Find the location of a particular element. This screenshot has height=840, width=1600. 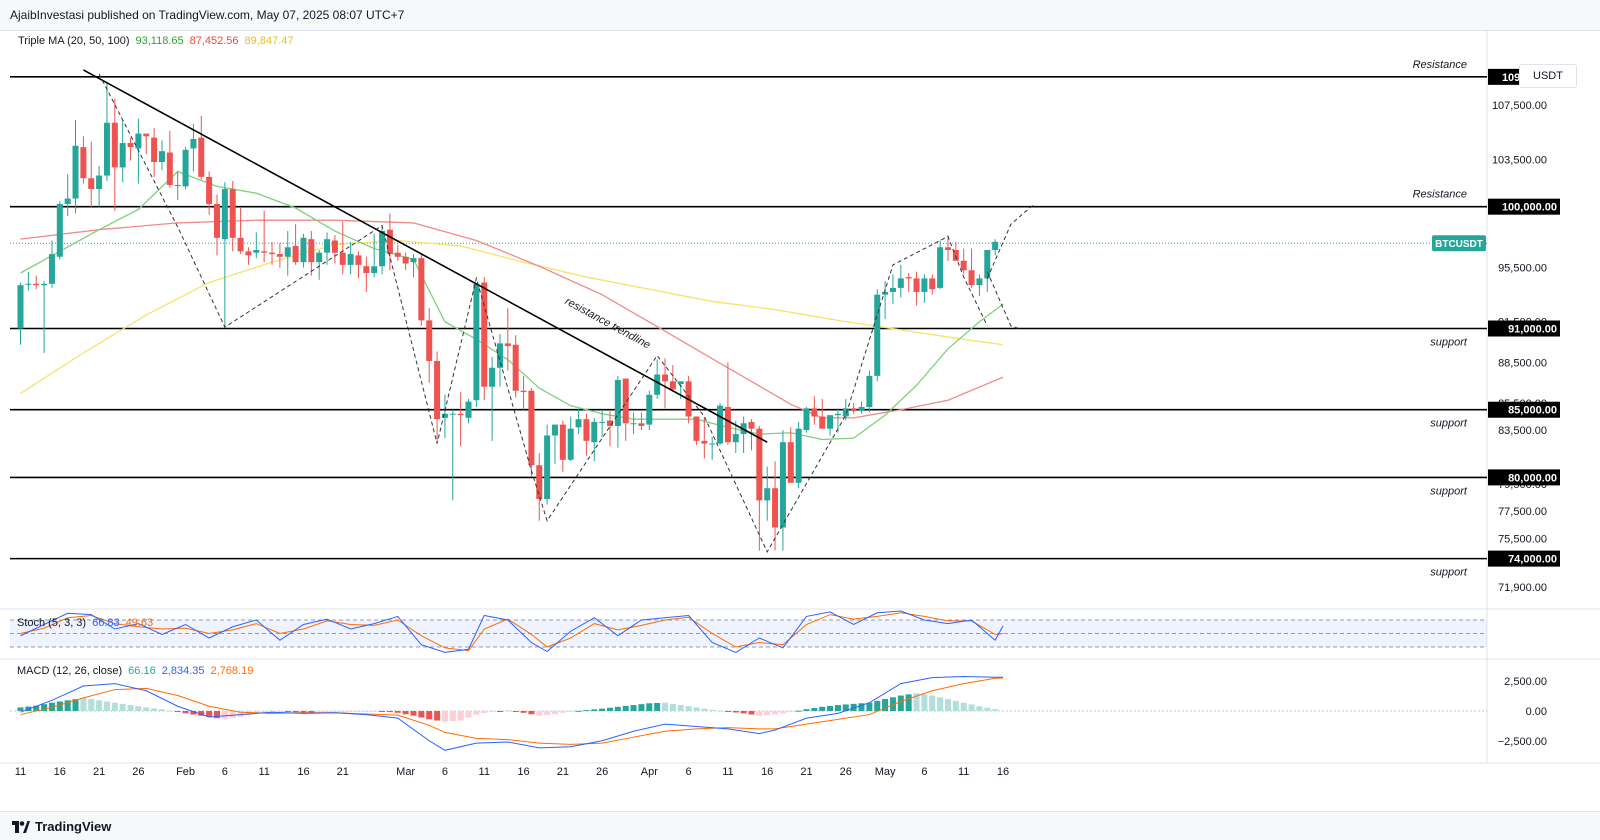

tradingview-logo-icon is located at coordinates (21, 826).